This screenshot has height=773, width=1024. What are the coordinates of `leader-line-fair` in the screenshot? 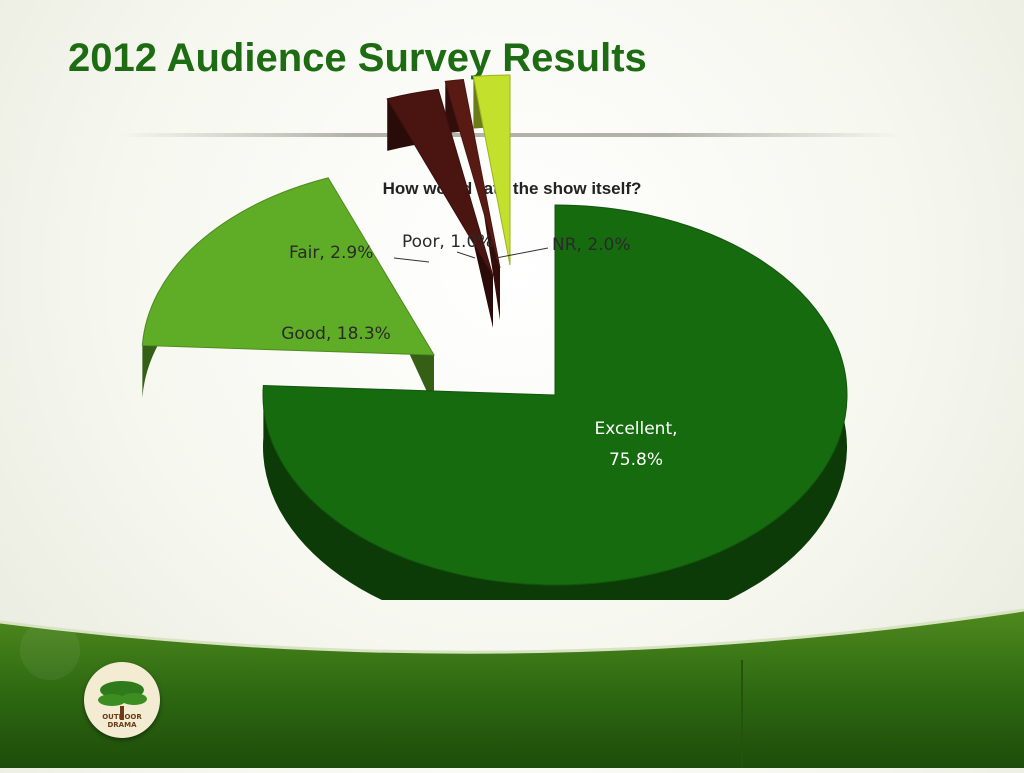 It's located at (411, 260).